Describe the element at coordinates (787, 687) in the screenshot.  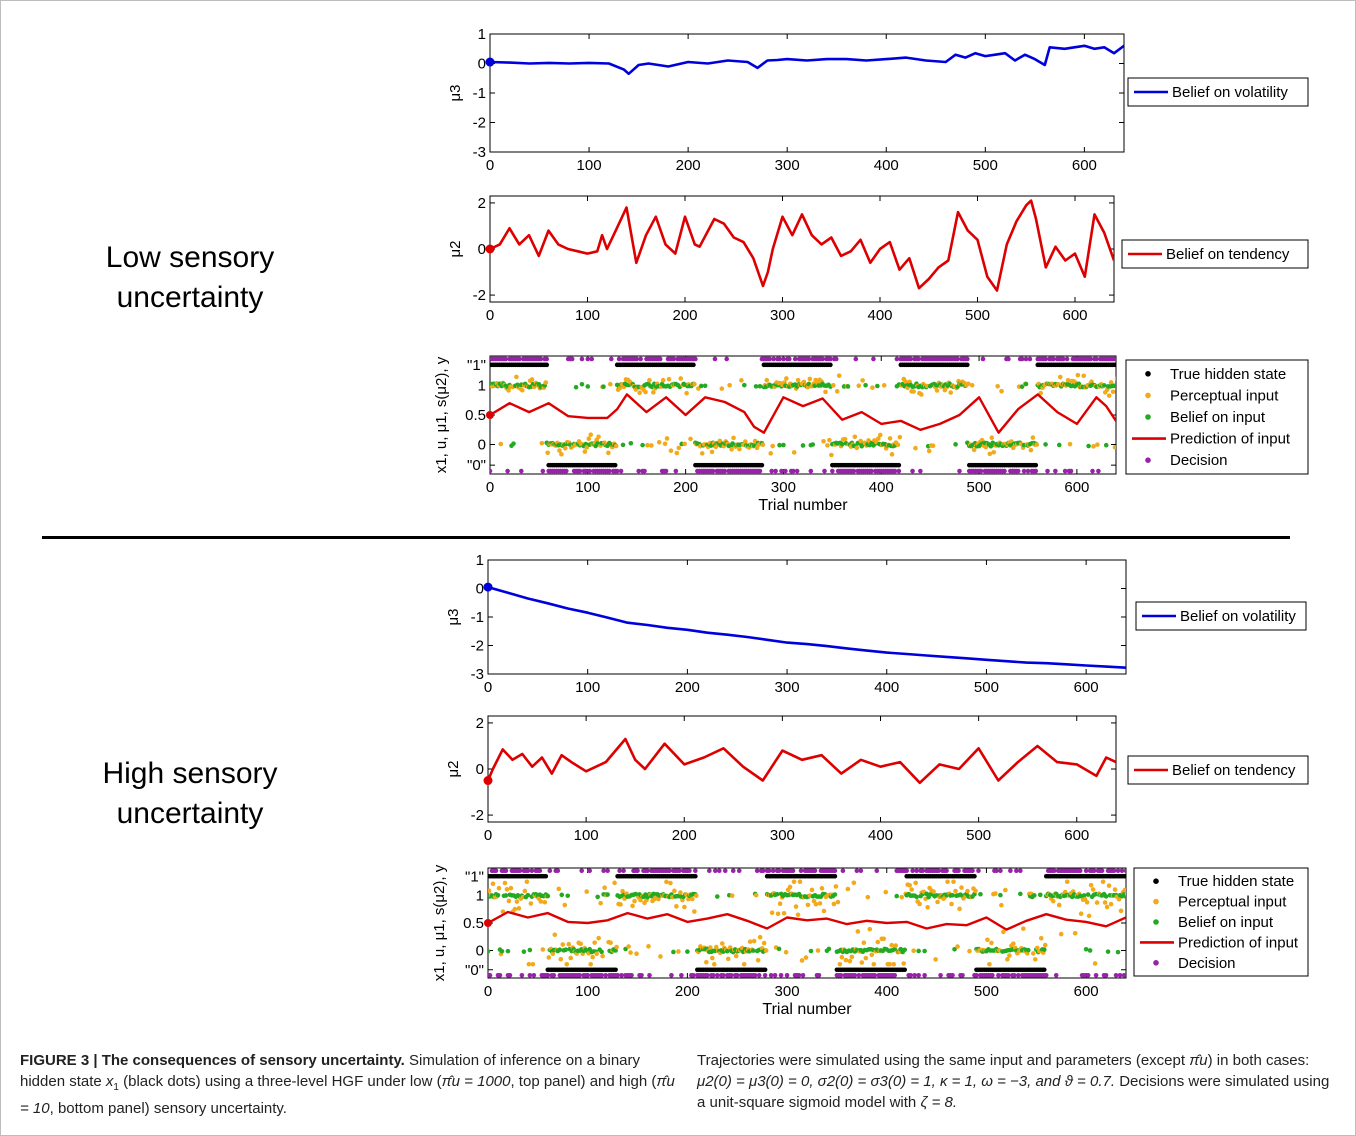
I see `x-tick-label: 300` at that location.